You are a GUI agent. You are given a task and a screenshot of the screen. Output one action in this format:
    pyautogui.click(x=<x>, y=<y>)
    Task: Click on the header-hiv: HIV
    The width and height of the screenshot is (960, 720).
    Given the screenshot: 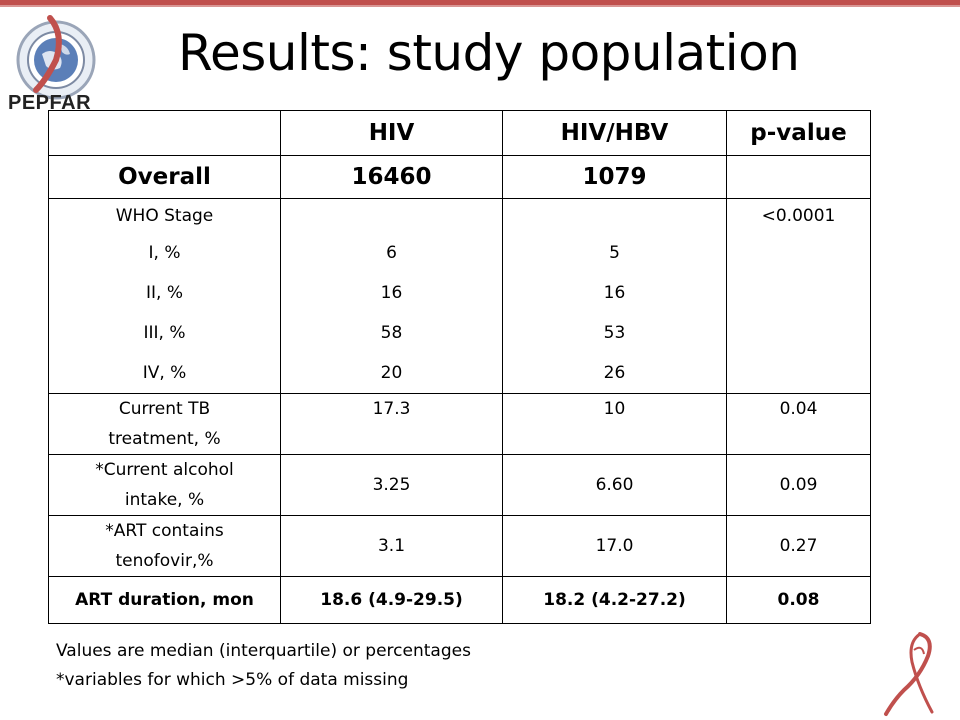 What is the action you would take?
    pyautogui.click(x=391, y=133)
    